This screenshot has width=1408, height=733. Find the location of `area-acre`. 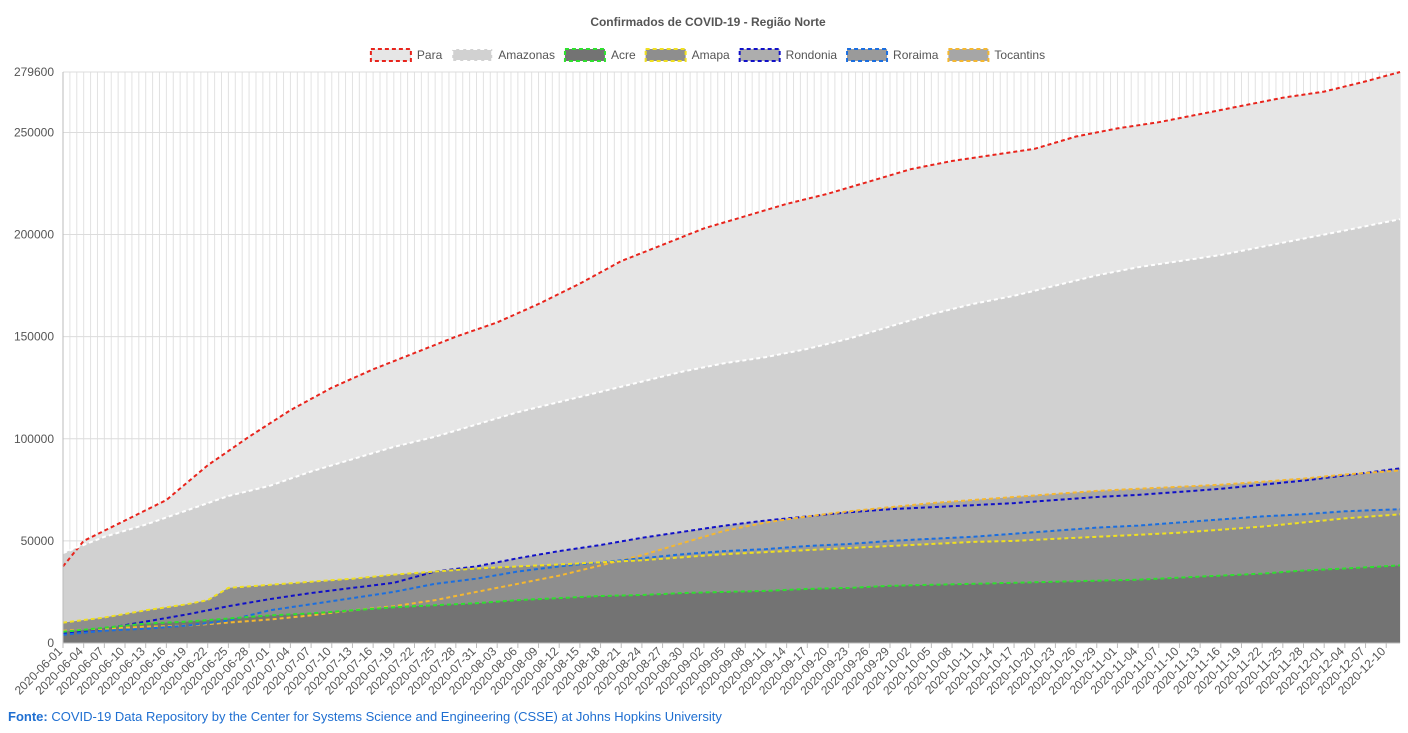

area-acre is located at coordinates (731, 604).